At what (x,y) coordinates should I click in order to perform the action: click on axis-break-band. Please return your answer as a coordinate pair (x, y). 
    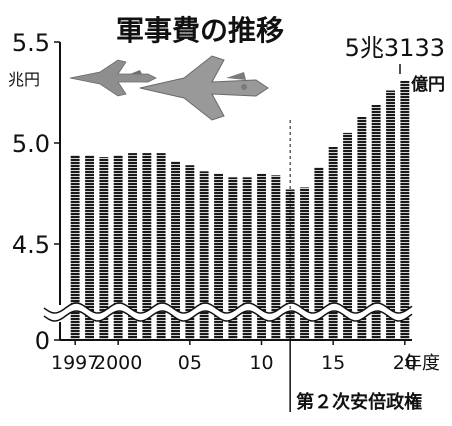
    Looking at the image, I should click on (228, 312).